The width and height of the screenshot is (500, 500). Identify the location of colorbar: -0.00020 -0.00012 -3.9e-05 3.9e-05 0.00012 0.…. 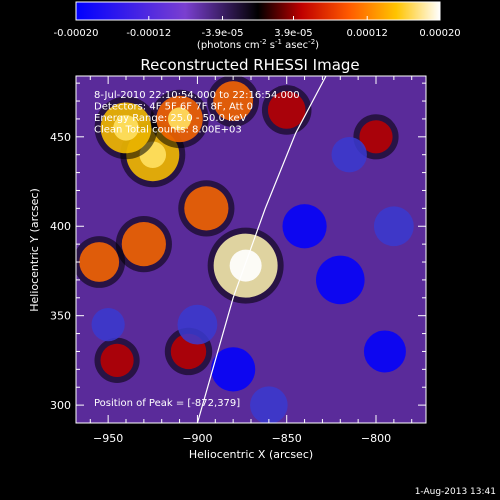
(257, 26).